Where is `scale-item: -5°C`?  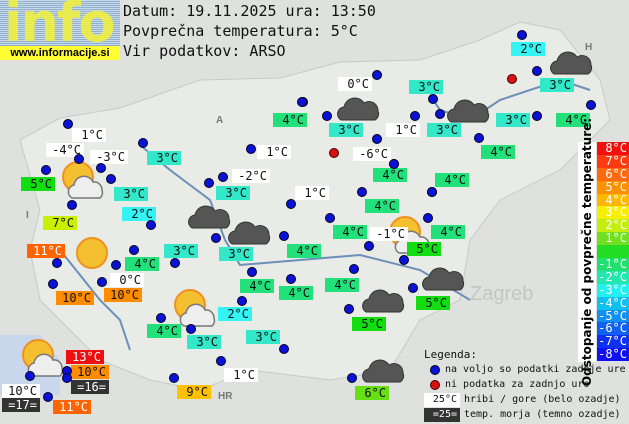
scale-item: -5°C is located at coordinates (613, 315).